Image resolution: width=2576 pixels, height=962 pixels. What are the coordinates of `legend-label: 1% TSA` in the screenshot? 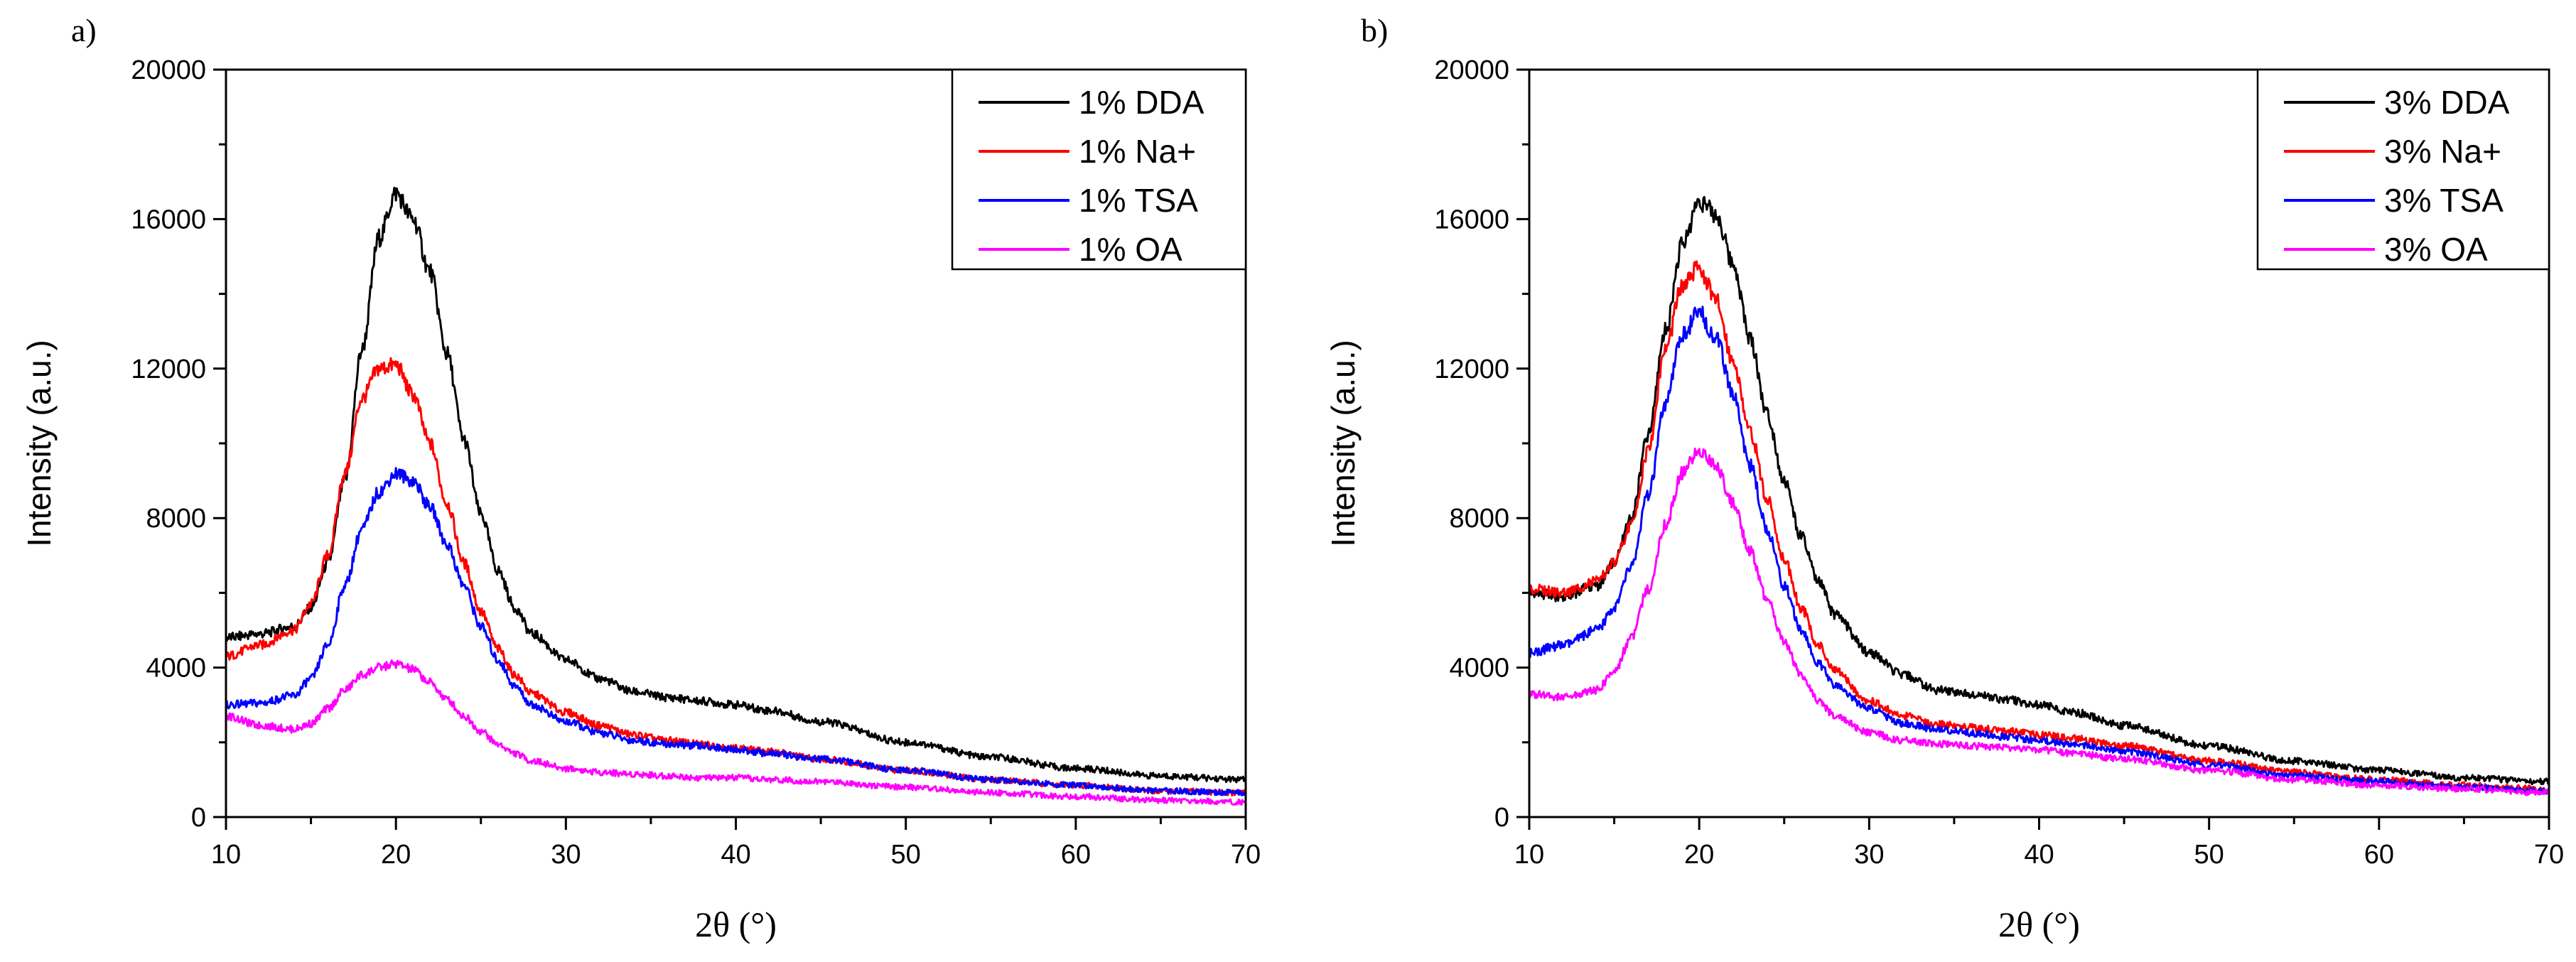 It's located at (1138, 200).